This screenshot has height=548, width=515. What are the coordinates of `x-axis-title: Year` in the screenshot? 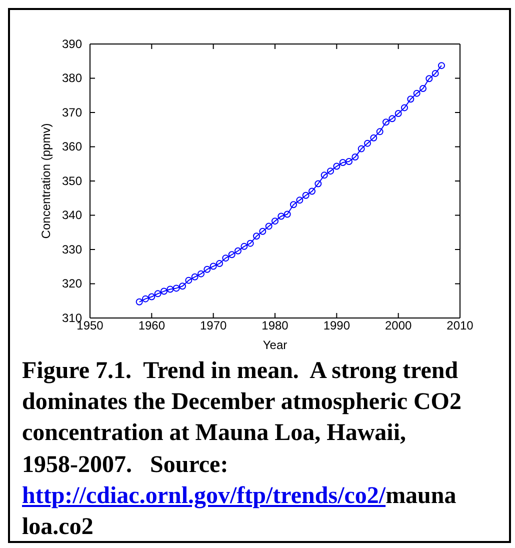 It's located at (275, 345).